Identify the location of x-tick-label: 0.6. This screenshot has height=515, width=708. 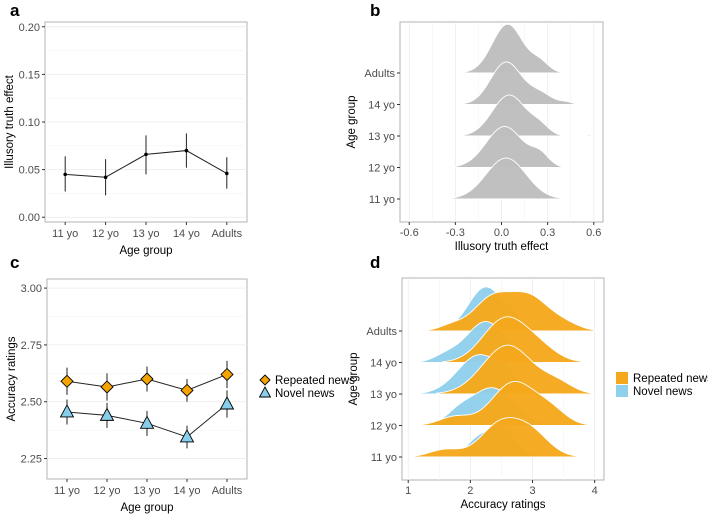
(593, 233).